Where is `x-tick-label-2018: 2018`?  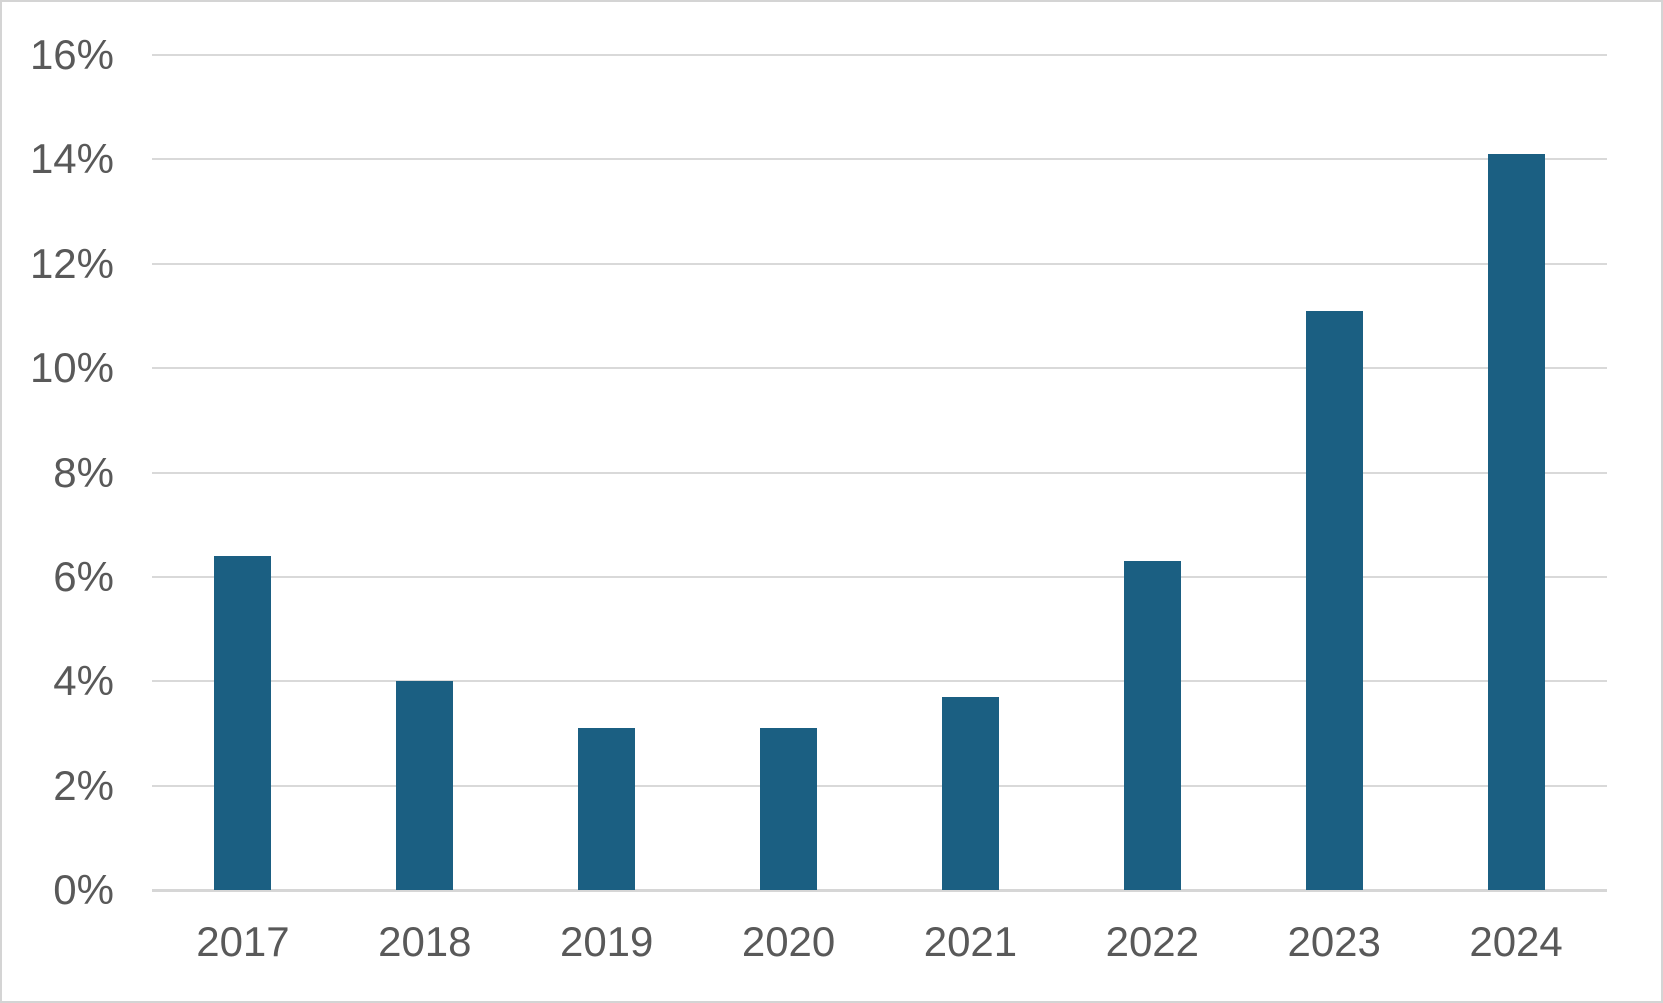 x-tick-label-2018: 2018 is located at coordinates (425, 941).